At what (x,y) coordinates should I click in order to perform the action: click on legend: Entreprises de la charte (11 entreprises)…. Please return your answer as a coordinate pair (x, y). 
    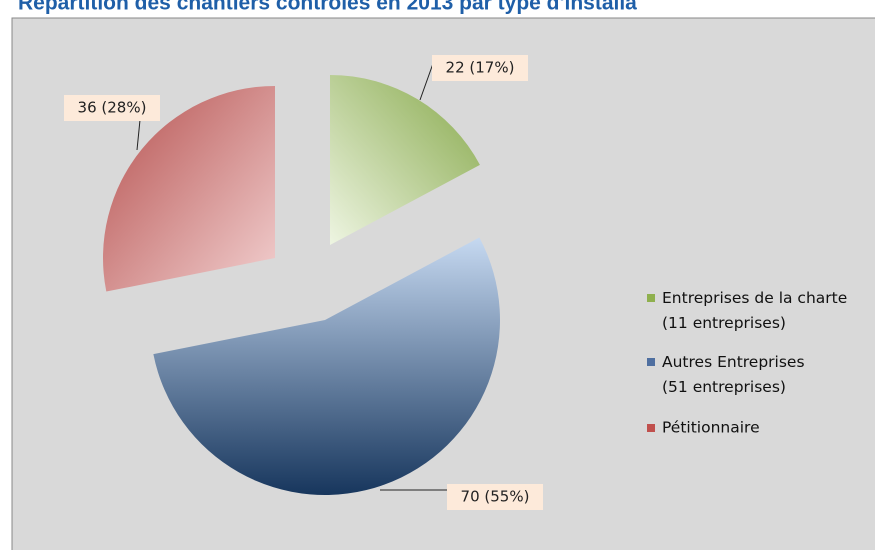
    Looking at the image, I should click on (747, 363).